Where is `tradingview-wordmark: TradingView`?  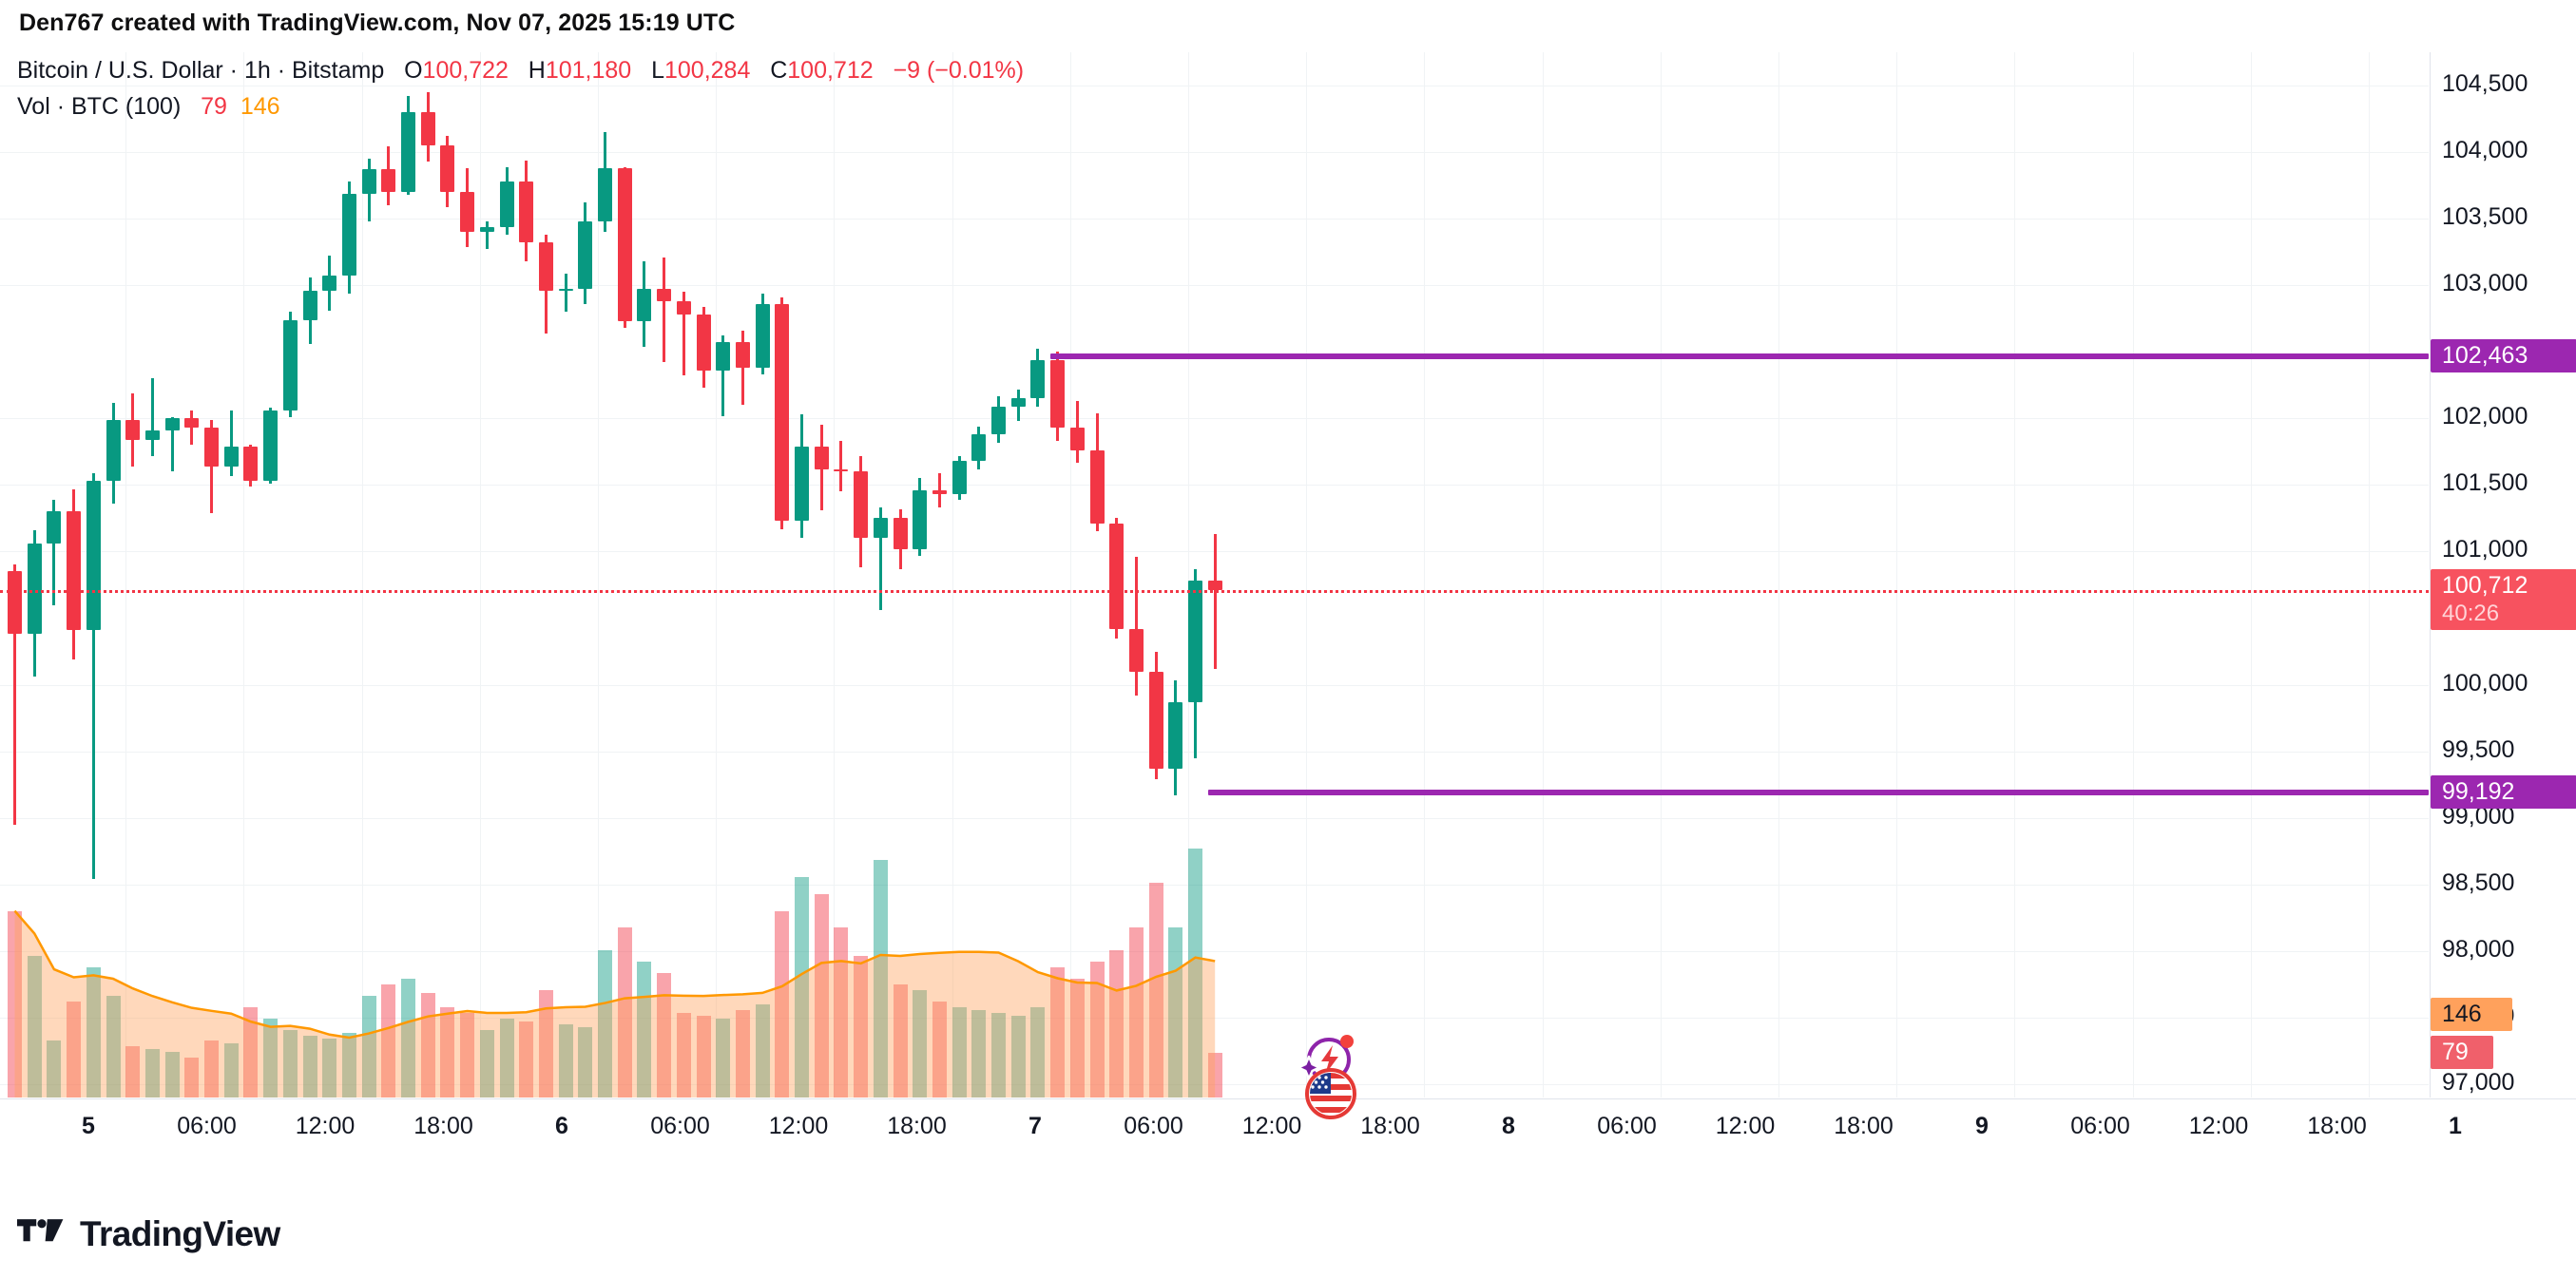 tradingview-wordmark: TradingView is located at coordinates (180, 1233).